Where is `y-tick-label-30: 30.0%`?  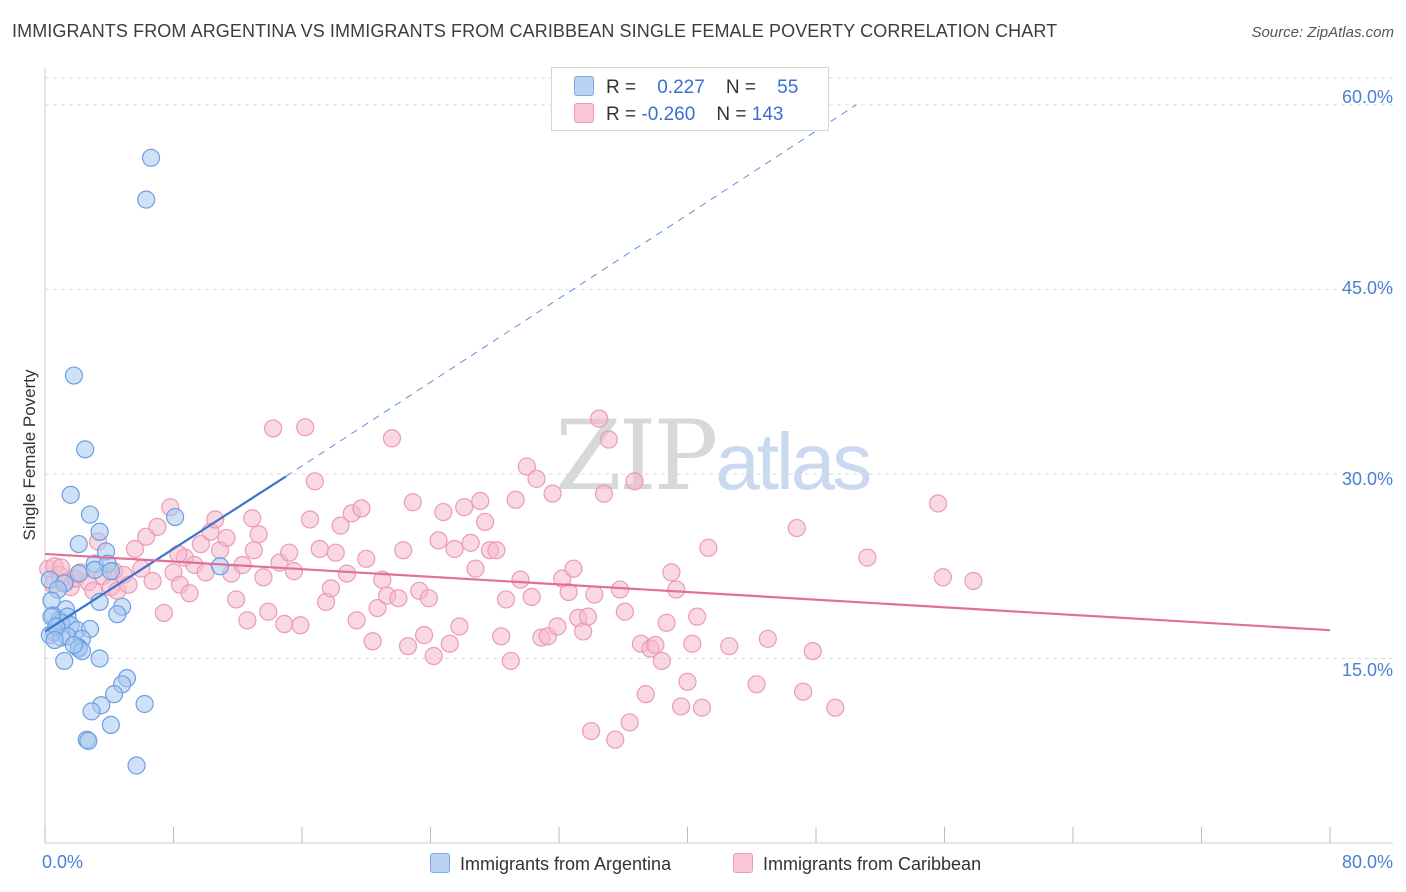 y-tick-label-30: 30.0% is located at coordinates (1367, 479).